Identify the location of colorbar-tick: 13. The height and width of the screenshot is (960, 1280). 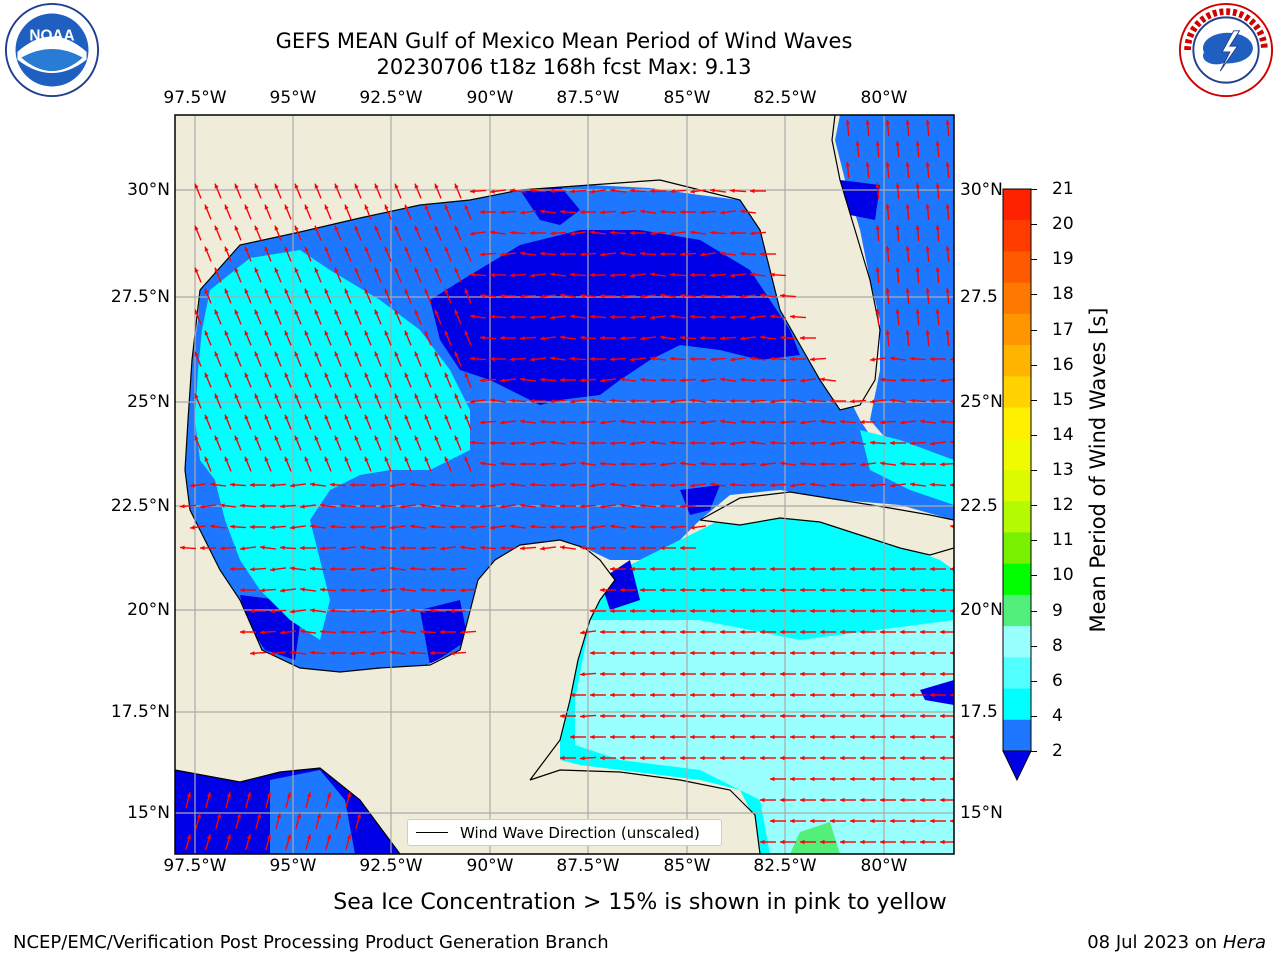
(1063, 470).